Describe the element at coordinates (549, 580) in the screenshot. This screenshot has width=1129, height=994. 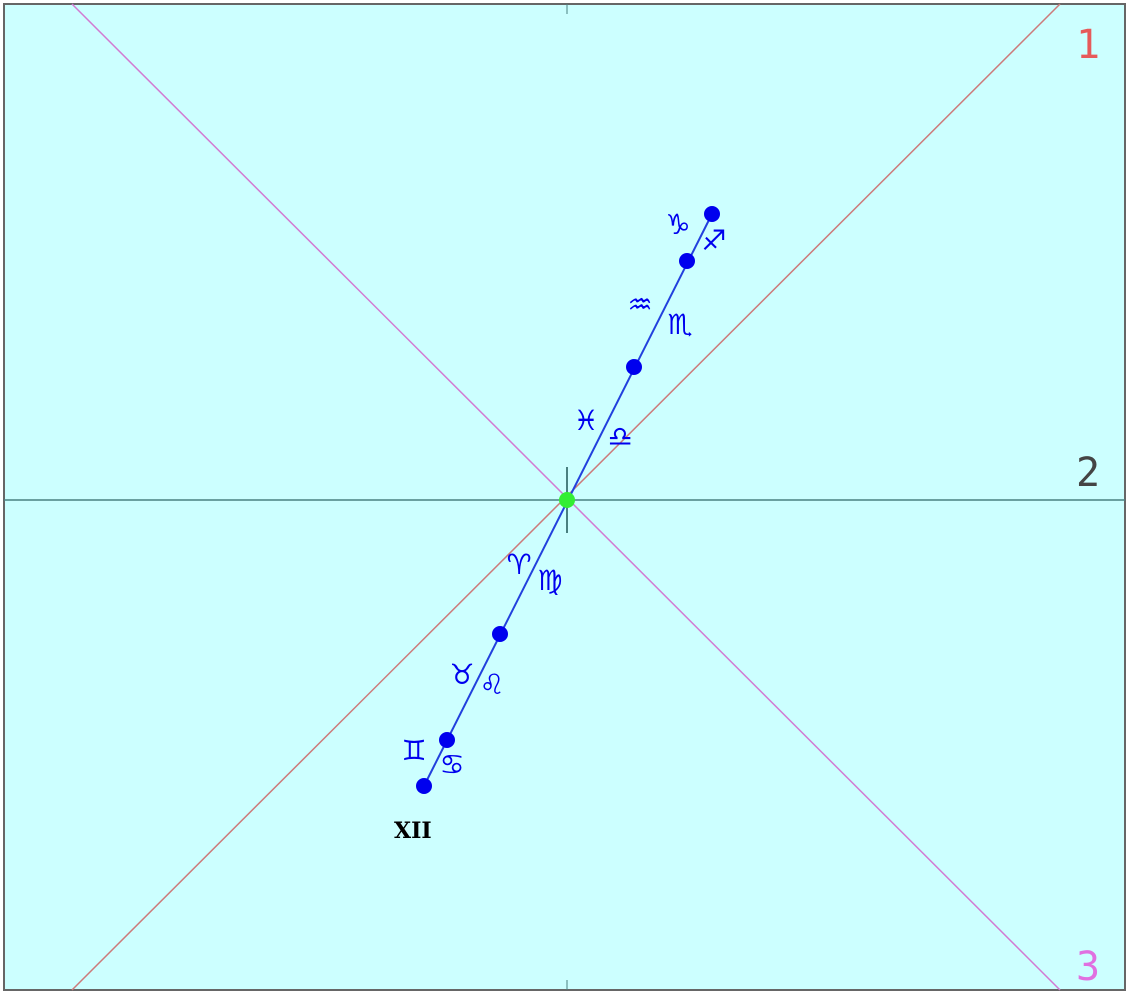
I see `virgo-sign-icon: ♍` at that location.